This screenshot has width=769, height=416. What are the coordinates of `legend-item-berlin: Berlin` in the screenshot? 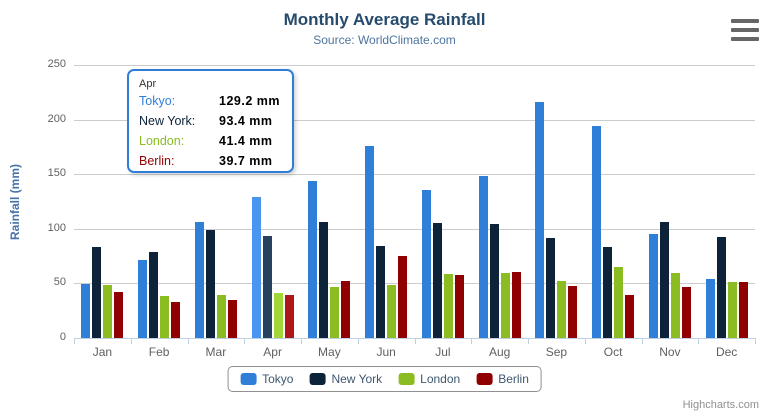 It's located at (502, 379).